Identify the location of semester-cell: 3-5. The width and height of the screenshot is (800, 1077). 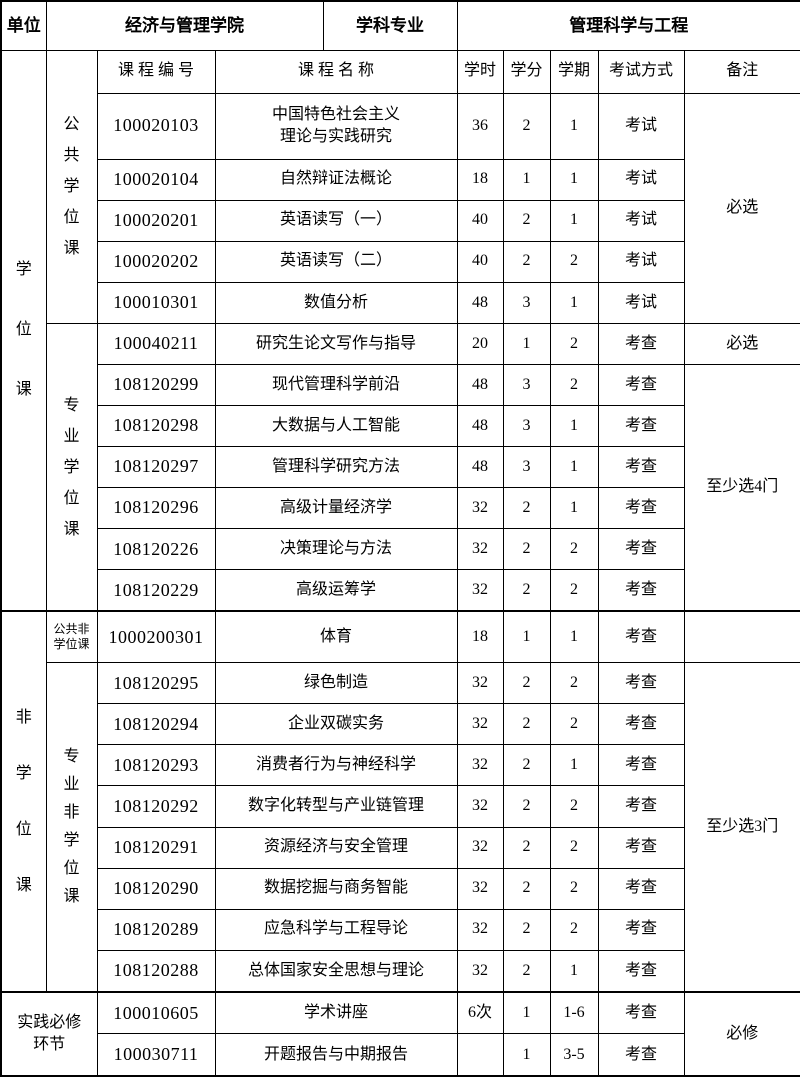
(574, 1055).